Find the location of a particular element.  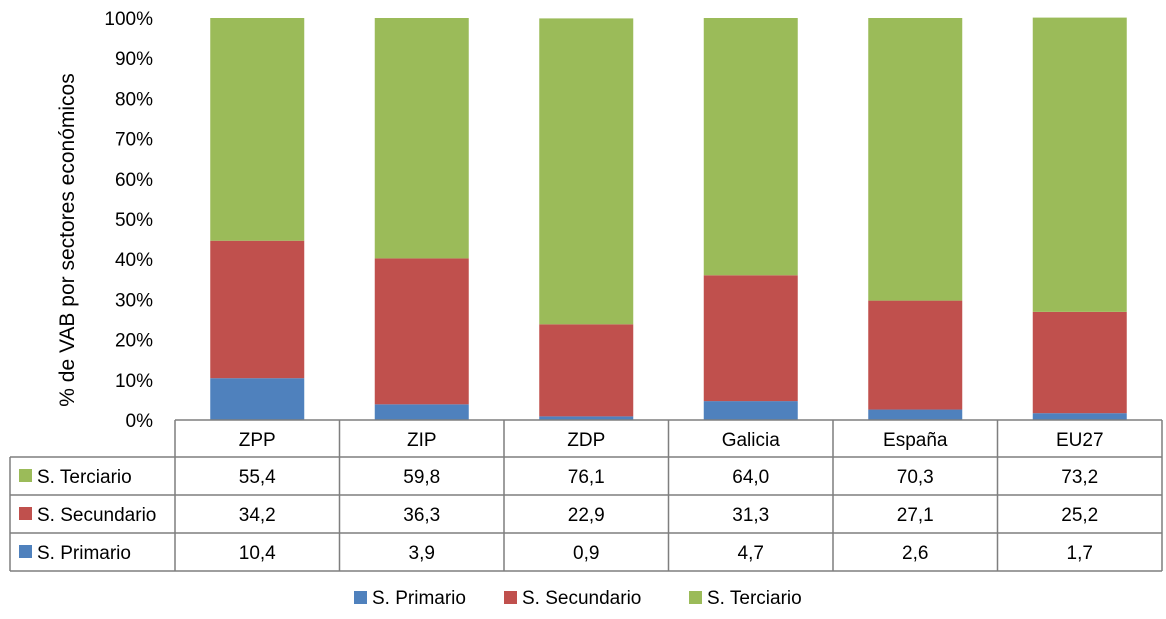

table-cell-value: 25,2 is located at coordinates (1079, 515).